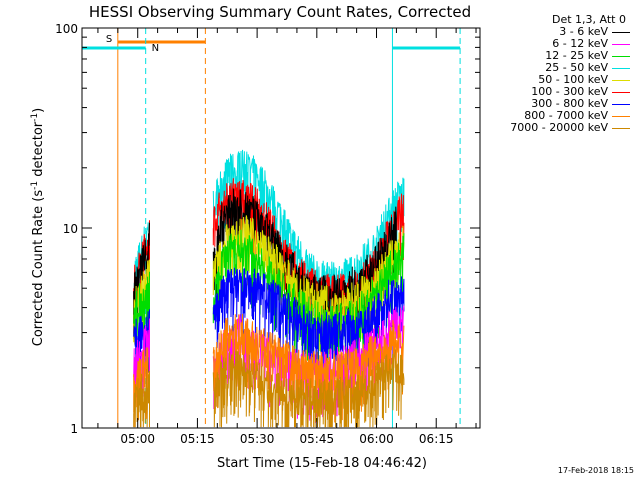 The image size is (640, 480). I want to click on legend-label: 12 - 25 keV, so click(576, 55).